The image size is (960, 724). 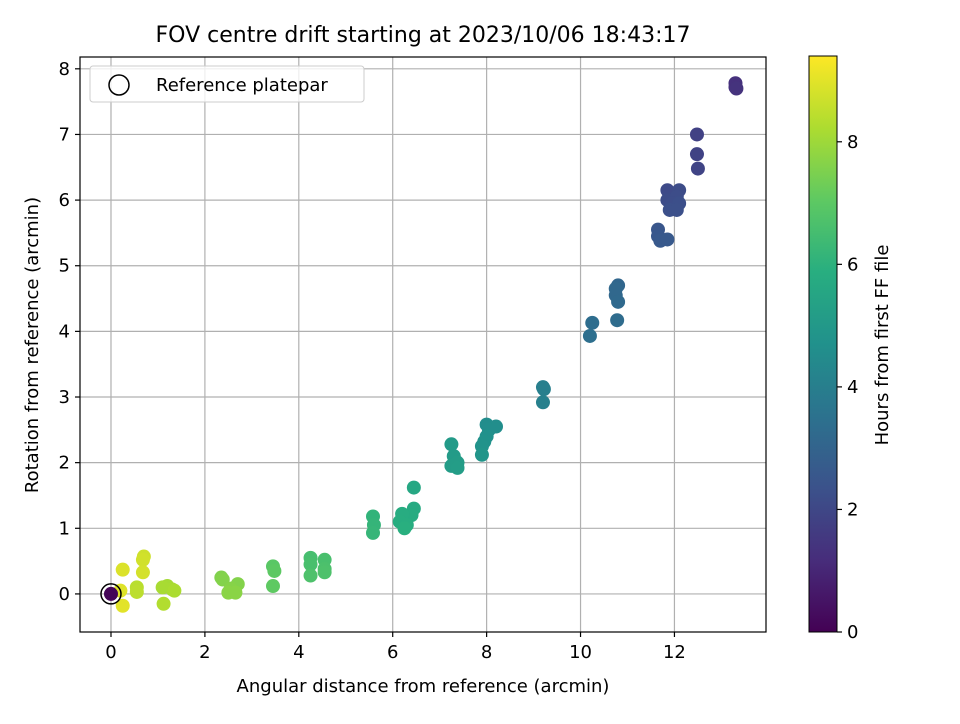 I want to click on colorbar-tick-label: 2, so click(x=852, y=509).